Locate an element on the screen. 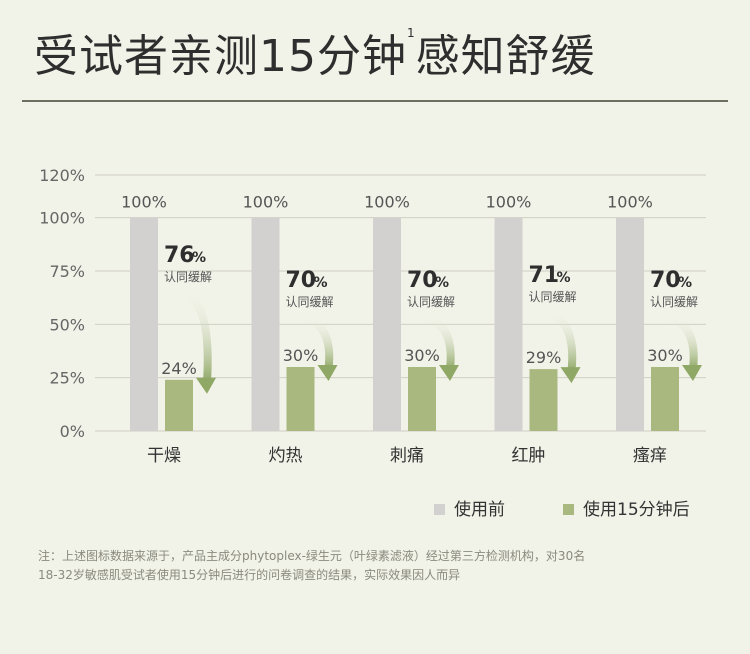 The height and width of the screenshot is (654, 750). title-main: 受试者亲测15分钟 is located at coordinates (220, 56).